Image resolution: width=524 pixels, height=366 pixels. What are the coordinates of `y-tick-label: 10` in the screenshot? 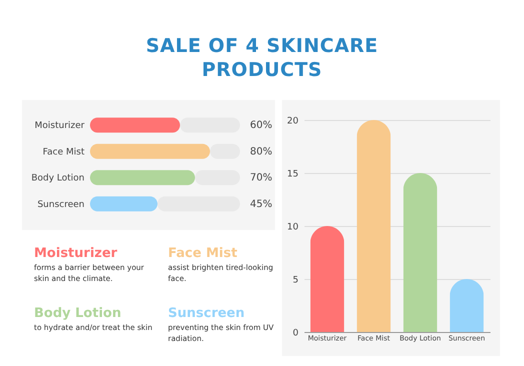 It's located at (293, 227).